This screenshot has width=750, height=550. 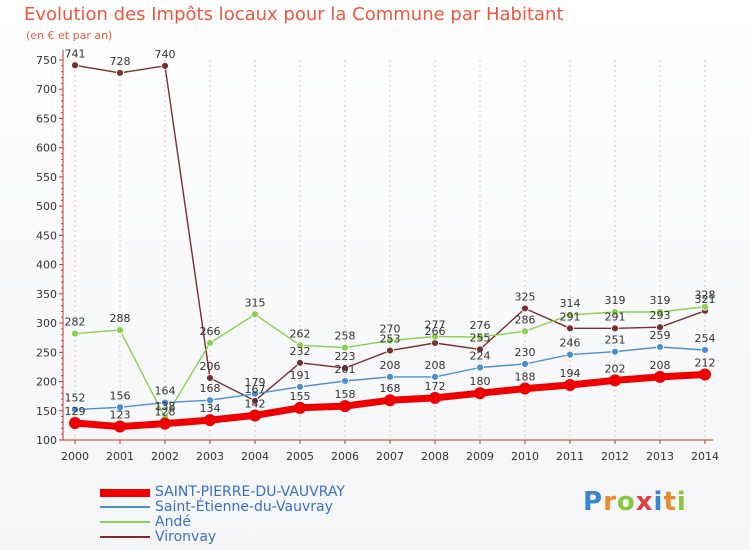 What do you see at coordinates (46, 60) in the screenshot?
I see `y-tick-label: 750` at bounding box center [46, 60].